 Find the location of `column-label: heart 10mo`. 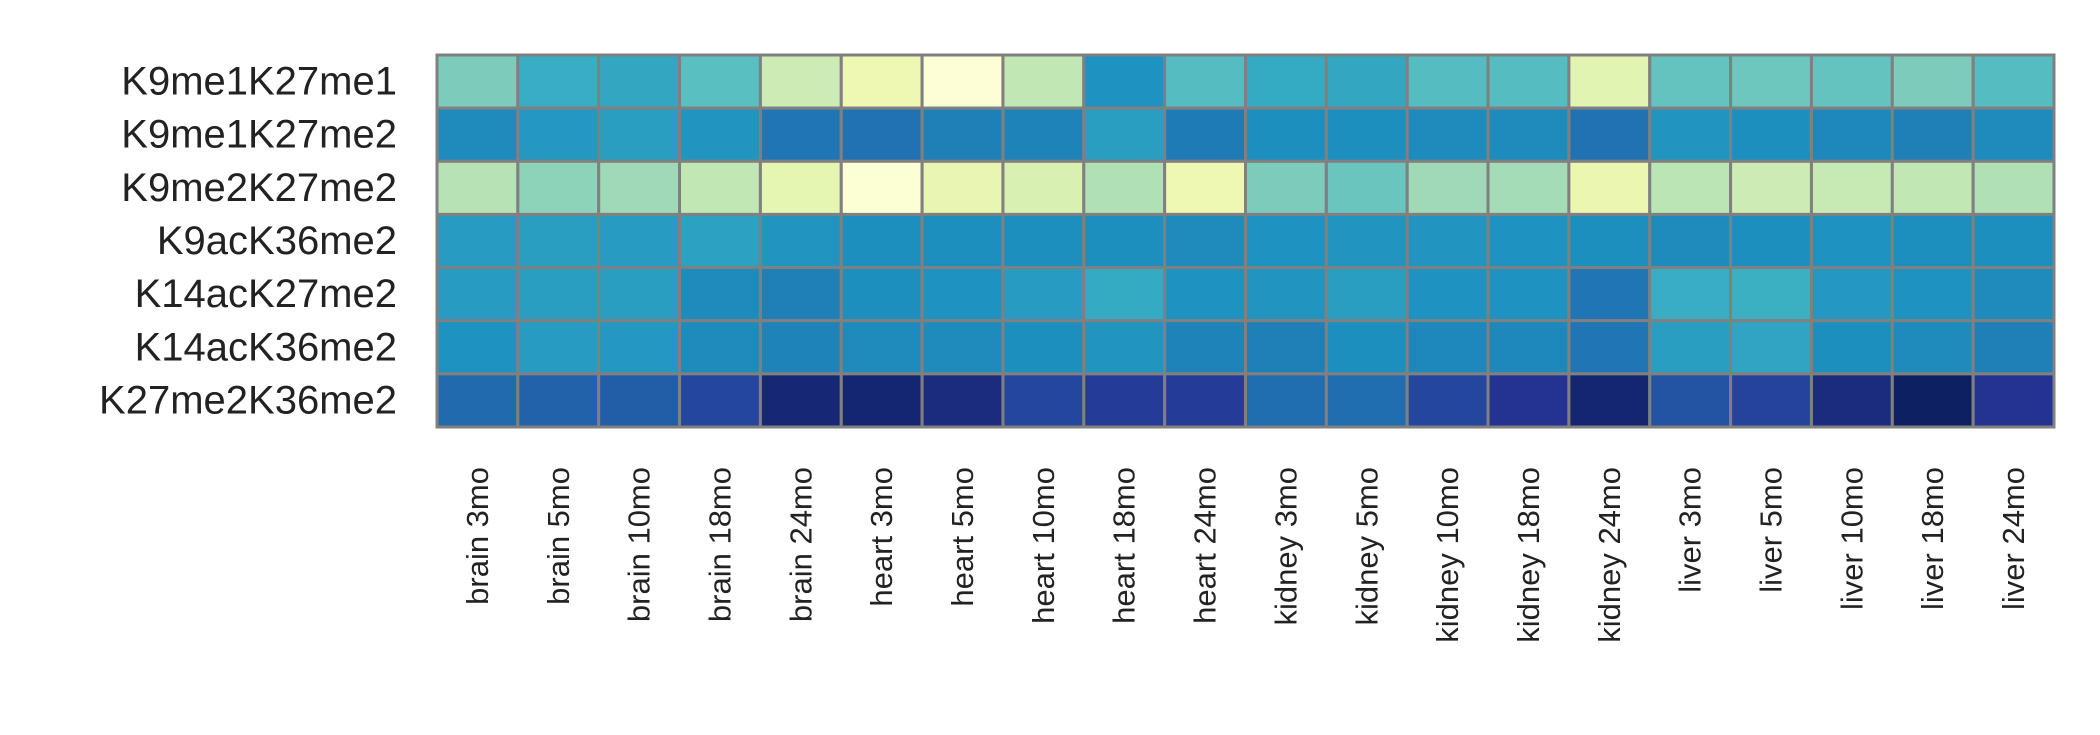

column-label: heart 10mo is located at coordinates (1043, 545).